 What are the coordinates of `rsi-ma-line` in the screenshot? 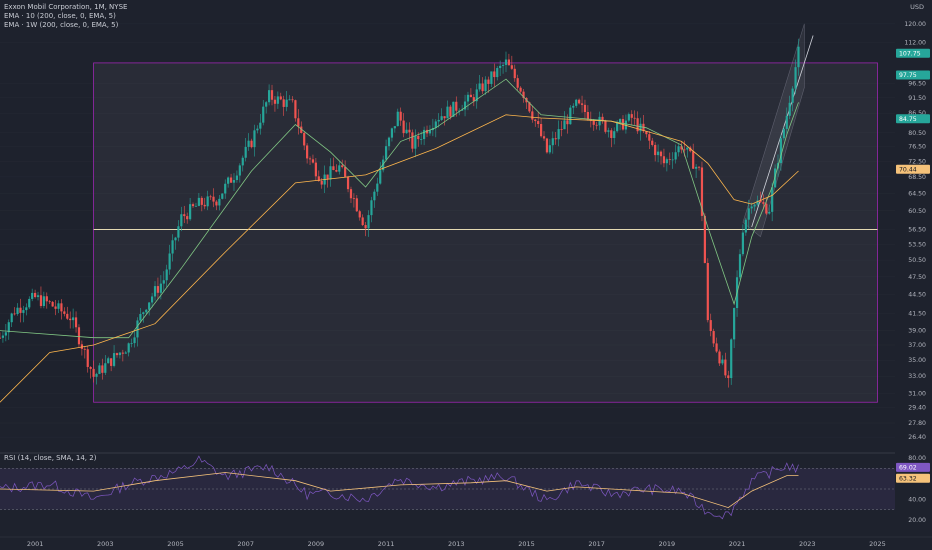 It's located at (399, 490).